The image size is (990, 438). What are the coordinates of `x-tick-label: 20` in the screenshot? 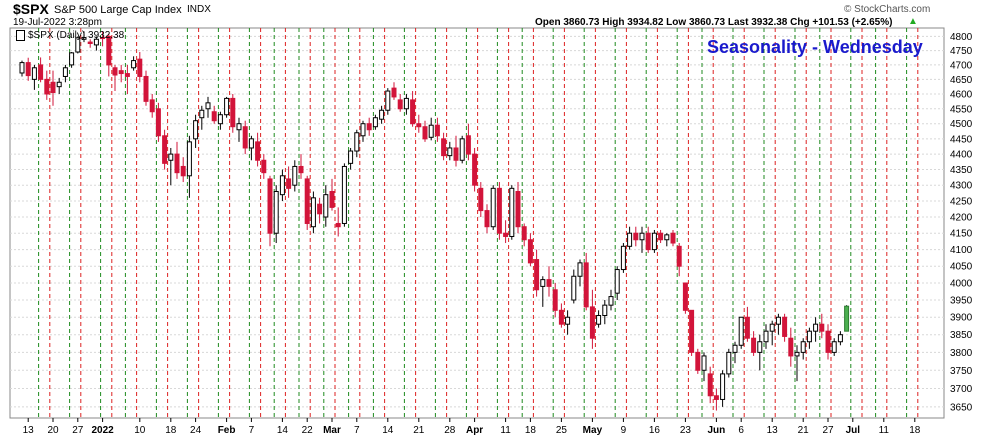 It's located at (53, 430).